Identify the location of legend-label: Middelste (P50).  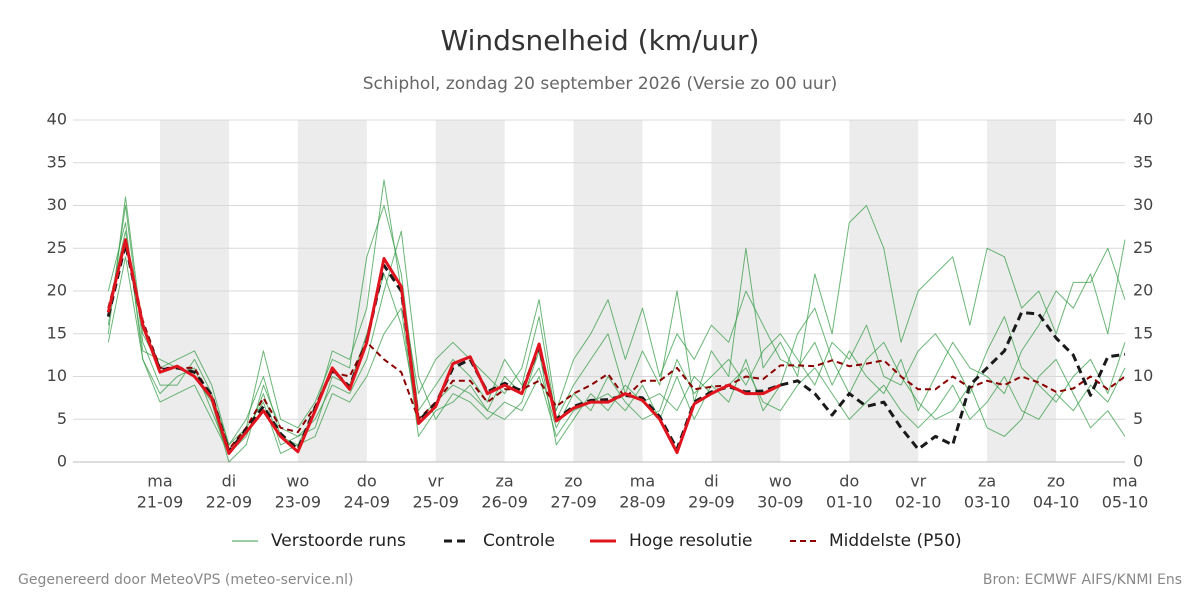
(895, 541).